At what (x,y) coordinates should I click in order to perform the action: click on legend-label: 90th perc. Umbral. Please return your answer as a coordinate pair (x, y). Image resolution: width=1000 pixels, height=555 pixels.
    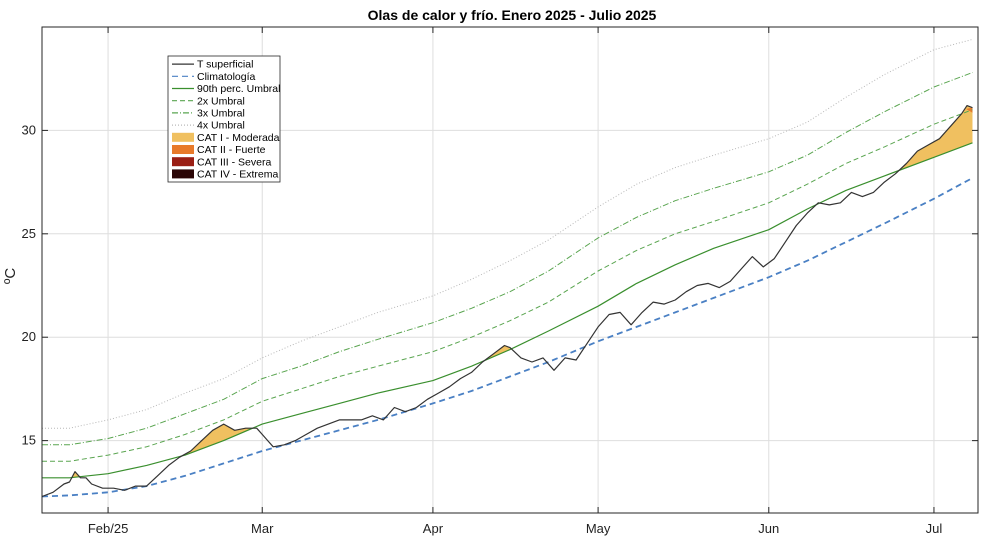
    Looking at the image, I should click on (238, 89).